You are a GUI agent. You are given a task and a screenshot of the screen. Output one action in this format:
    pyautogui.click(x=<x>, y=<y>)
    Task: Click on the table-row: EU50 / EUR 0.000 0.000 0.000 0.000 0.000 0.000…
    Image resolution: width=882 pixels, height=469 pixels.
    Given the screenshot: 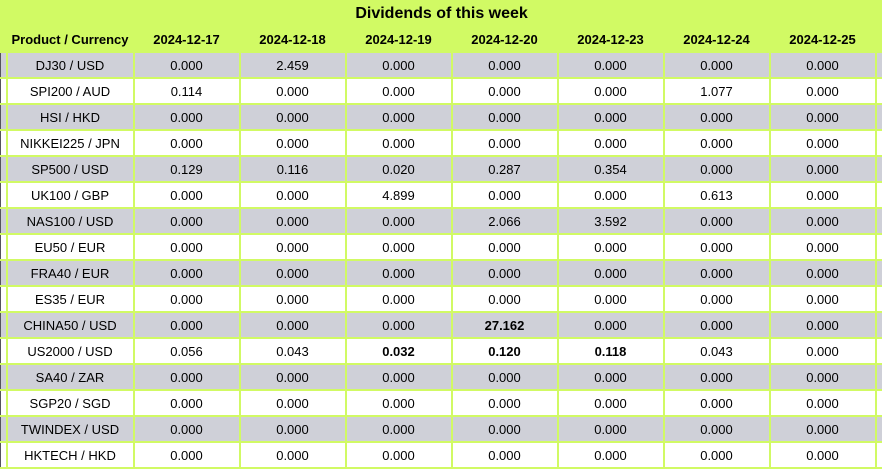 What is the action you would take?
    pyautogui.click(x=441, y=247)
    